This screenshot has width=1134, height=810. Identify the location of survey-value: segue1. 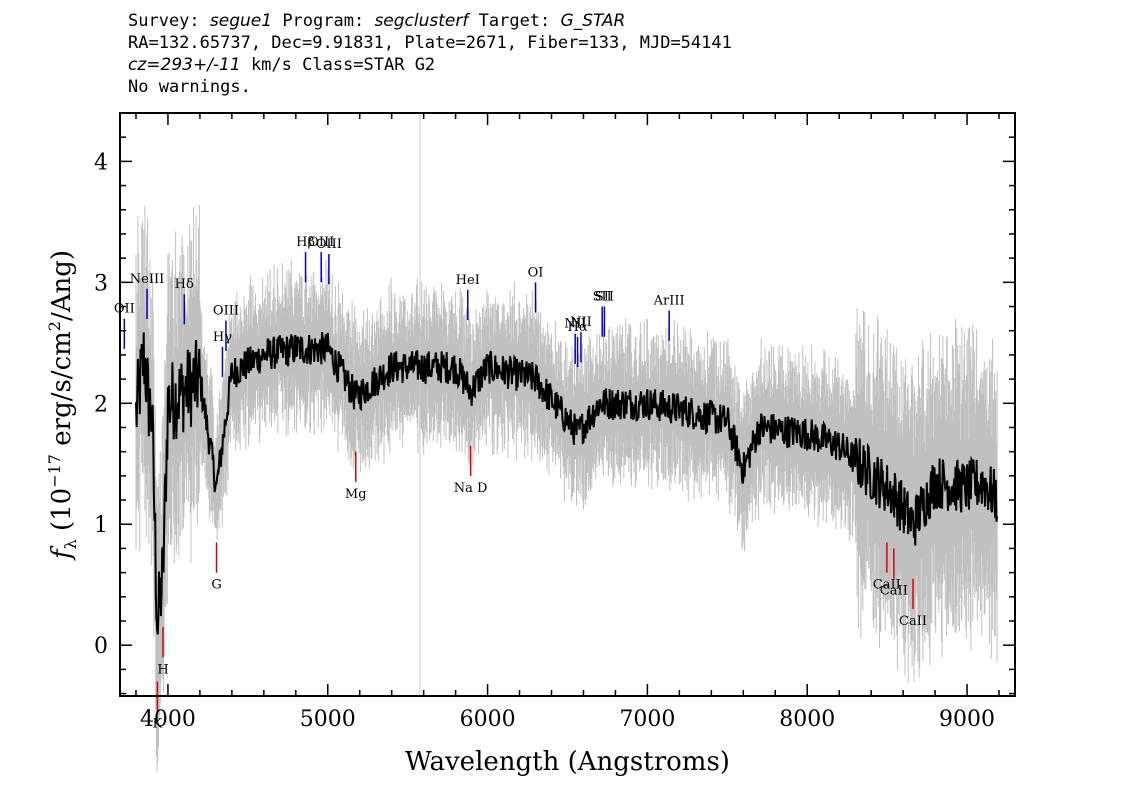
(241, 21).